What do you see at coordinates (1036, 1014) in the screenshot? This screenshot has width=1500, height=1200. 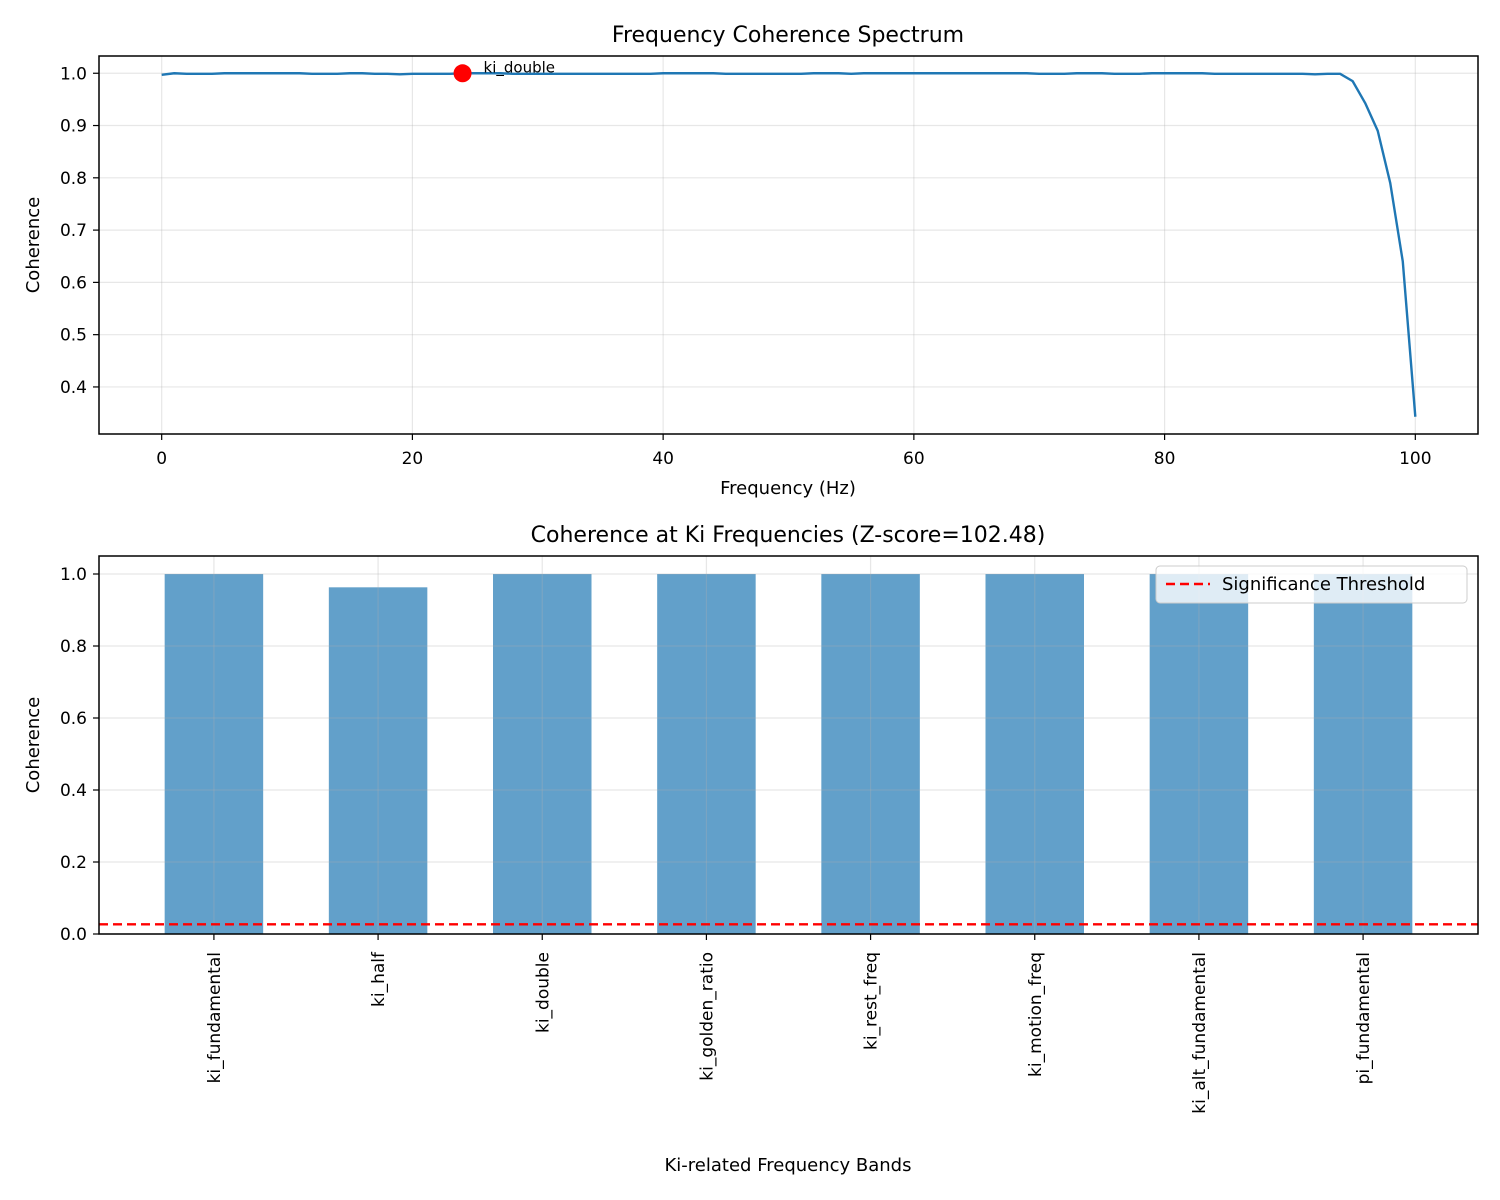 I see `bands-x-tick-label: ki_motion_freq` at bounding box center [1036, 1014].